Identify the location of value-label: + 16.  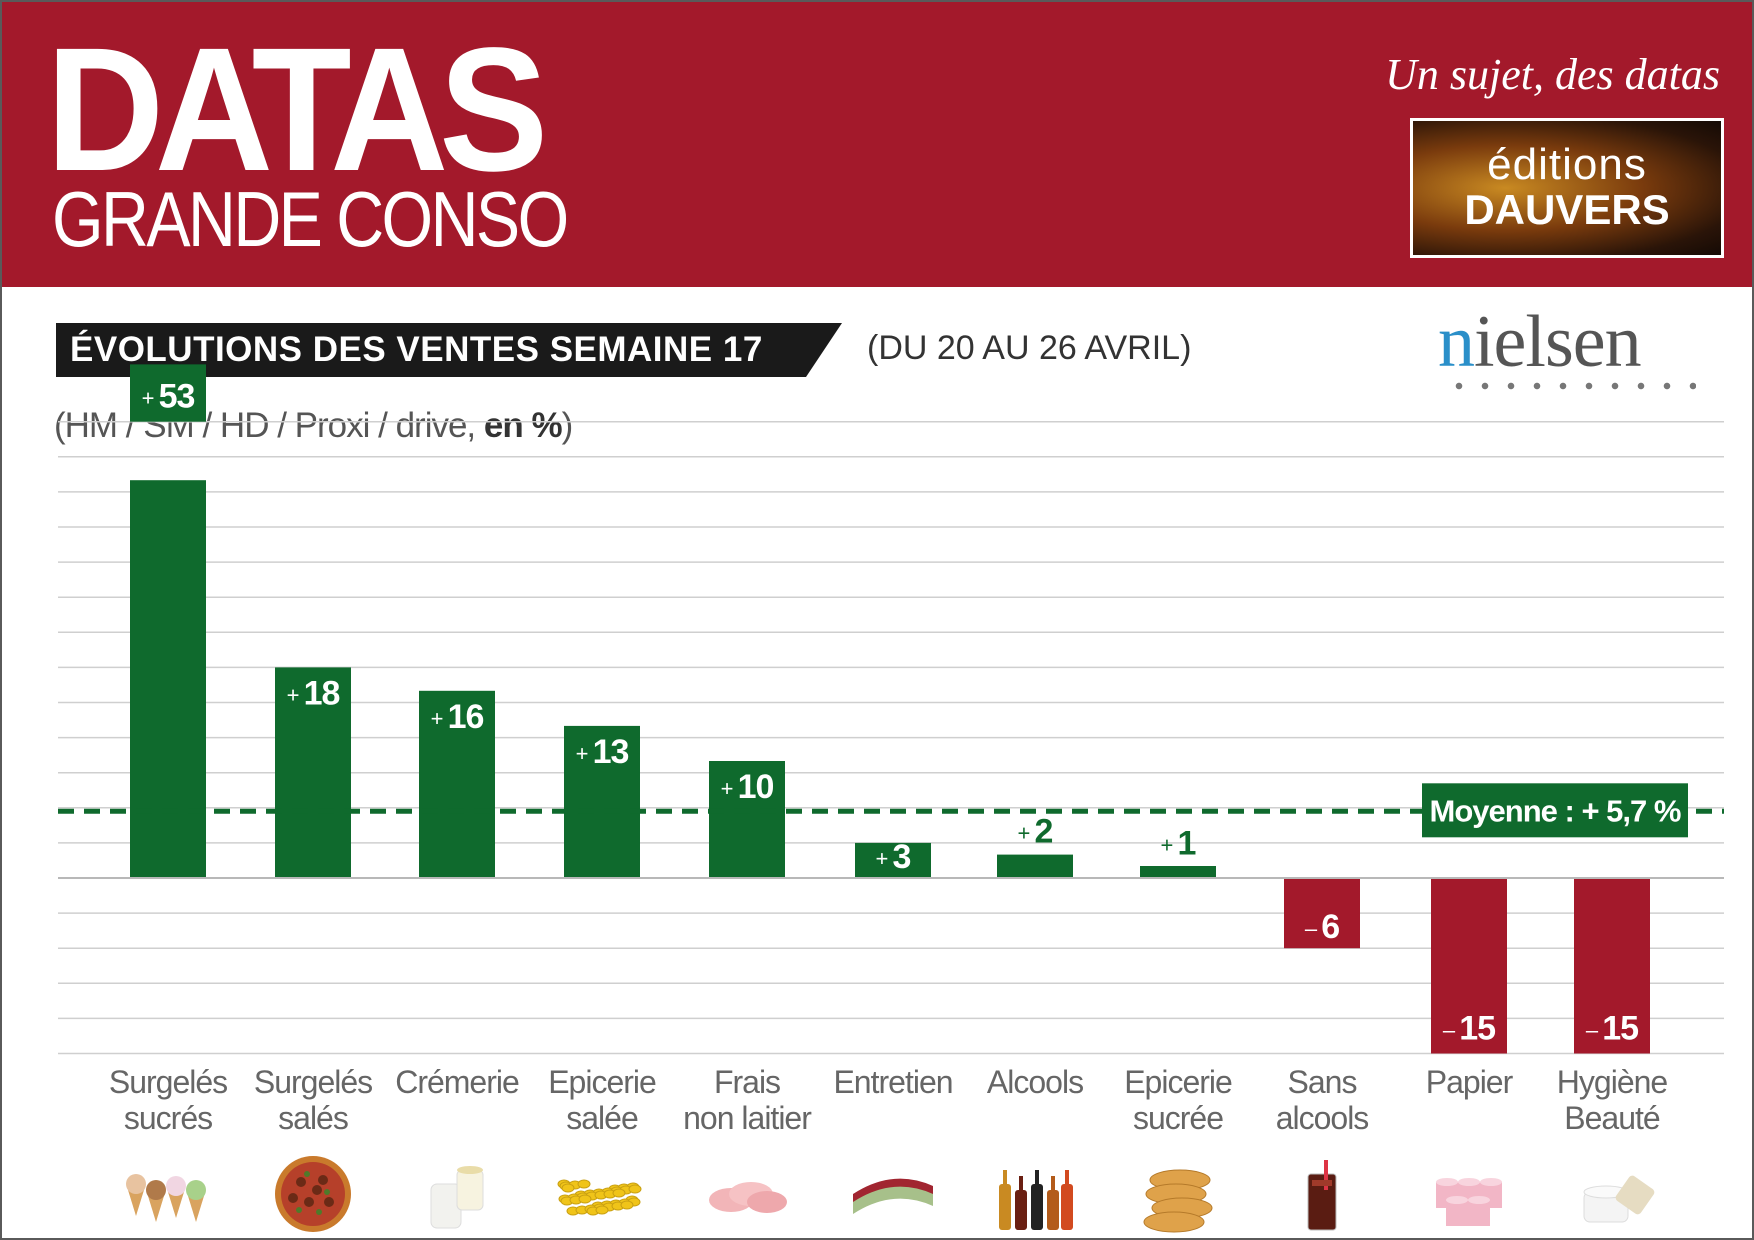
(457, 717).